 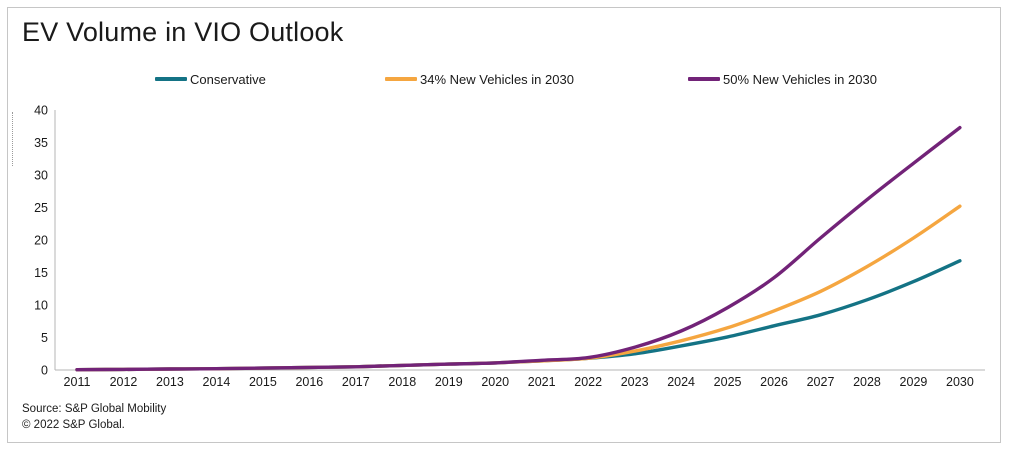 What do you see at coordinates (73, 425) in the screenshot?
I see `copyright-note: © 2022 S&P Global.` at bounding box center [73, 425].